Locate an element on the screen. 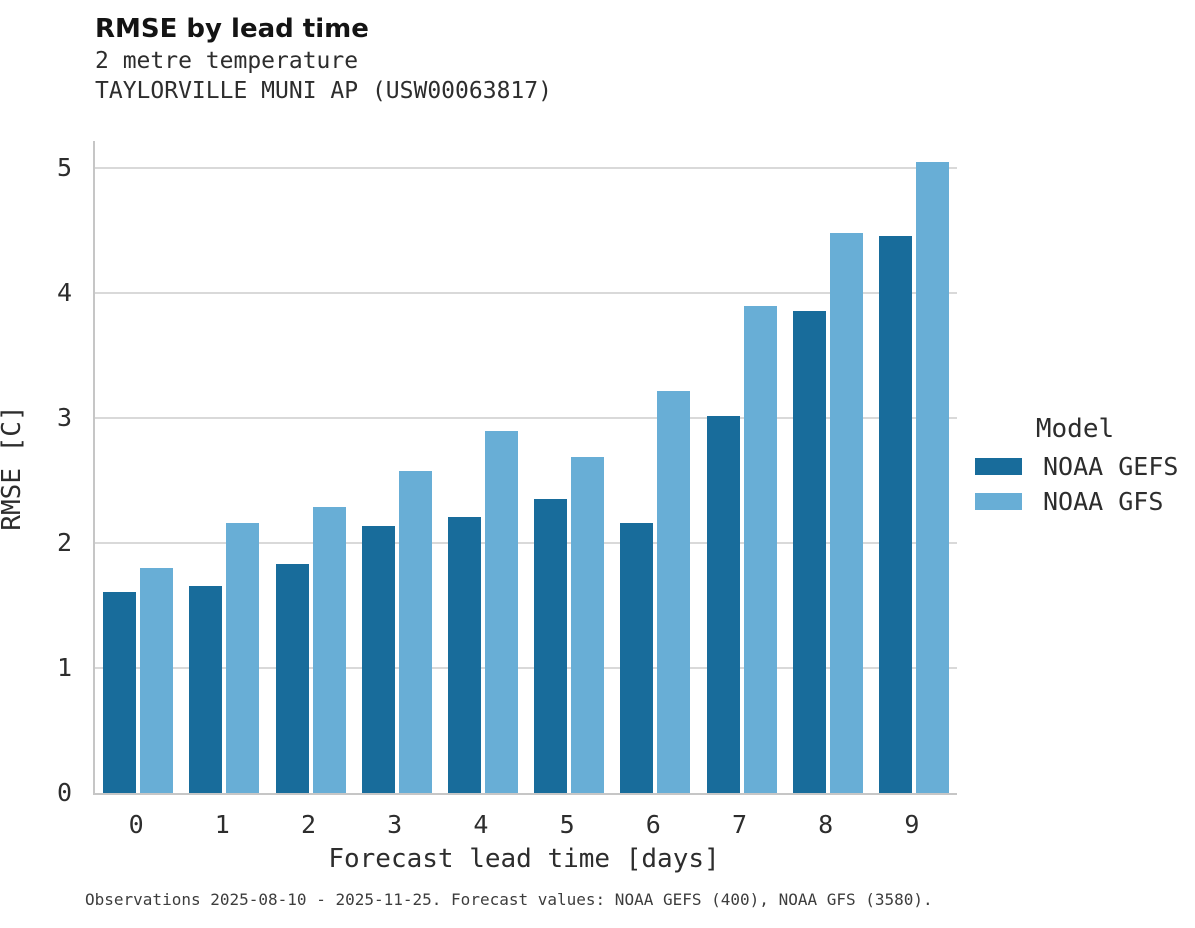  legend: Model NOAA GEFS NOAA GFS is located at coordinates (1077, 469).